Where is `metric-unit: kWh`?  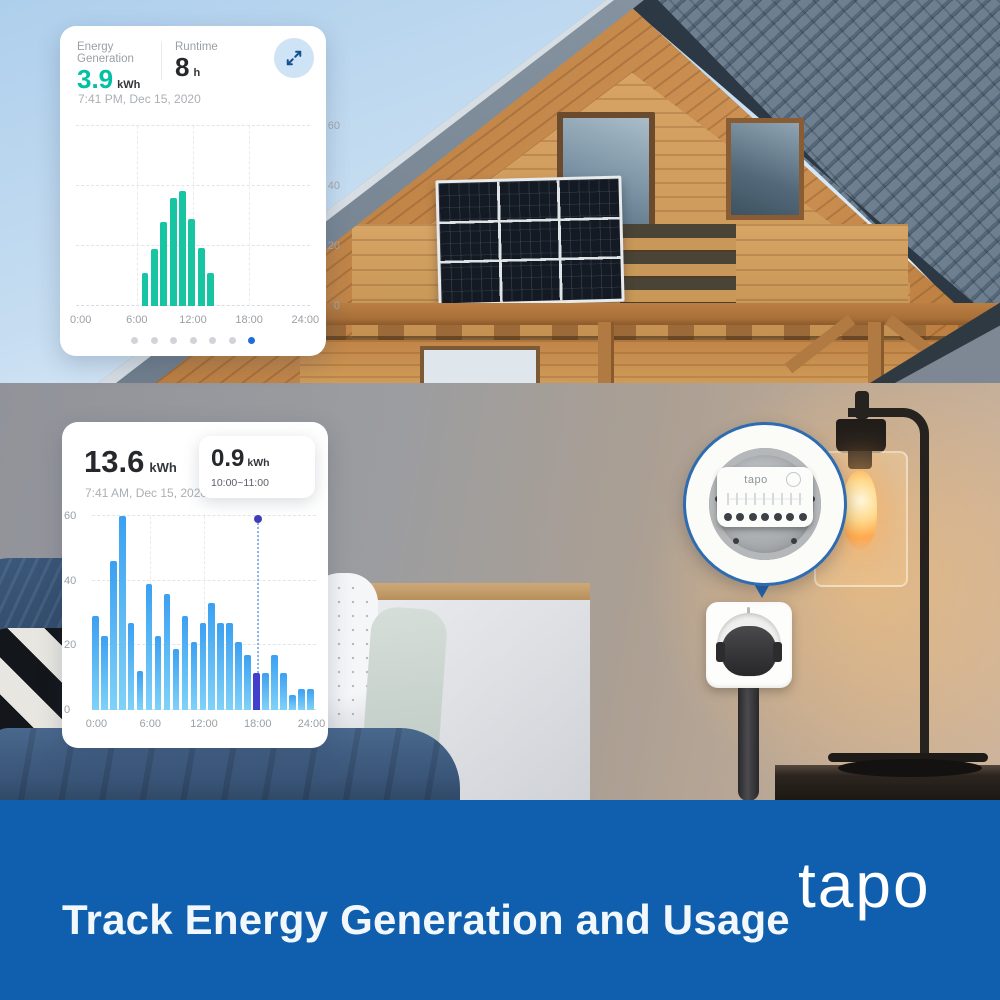
metric-unit: kWh is located at coordinates (129, 85).